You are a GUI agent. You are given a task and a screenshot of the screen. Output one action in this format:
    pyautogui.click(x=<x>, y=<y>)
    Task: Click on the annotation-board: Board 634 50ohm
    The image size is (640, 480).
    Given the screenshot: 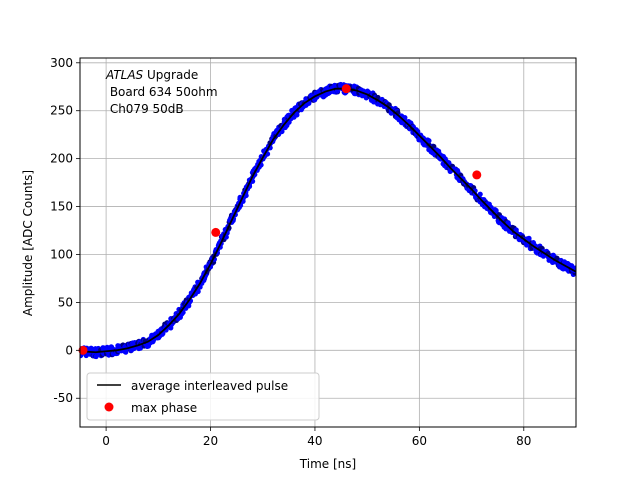 What is the action you would take?
    pyautogui.click(x=162, y=92)
    